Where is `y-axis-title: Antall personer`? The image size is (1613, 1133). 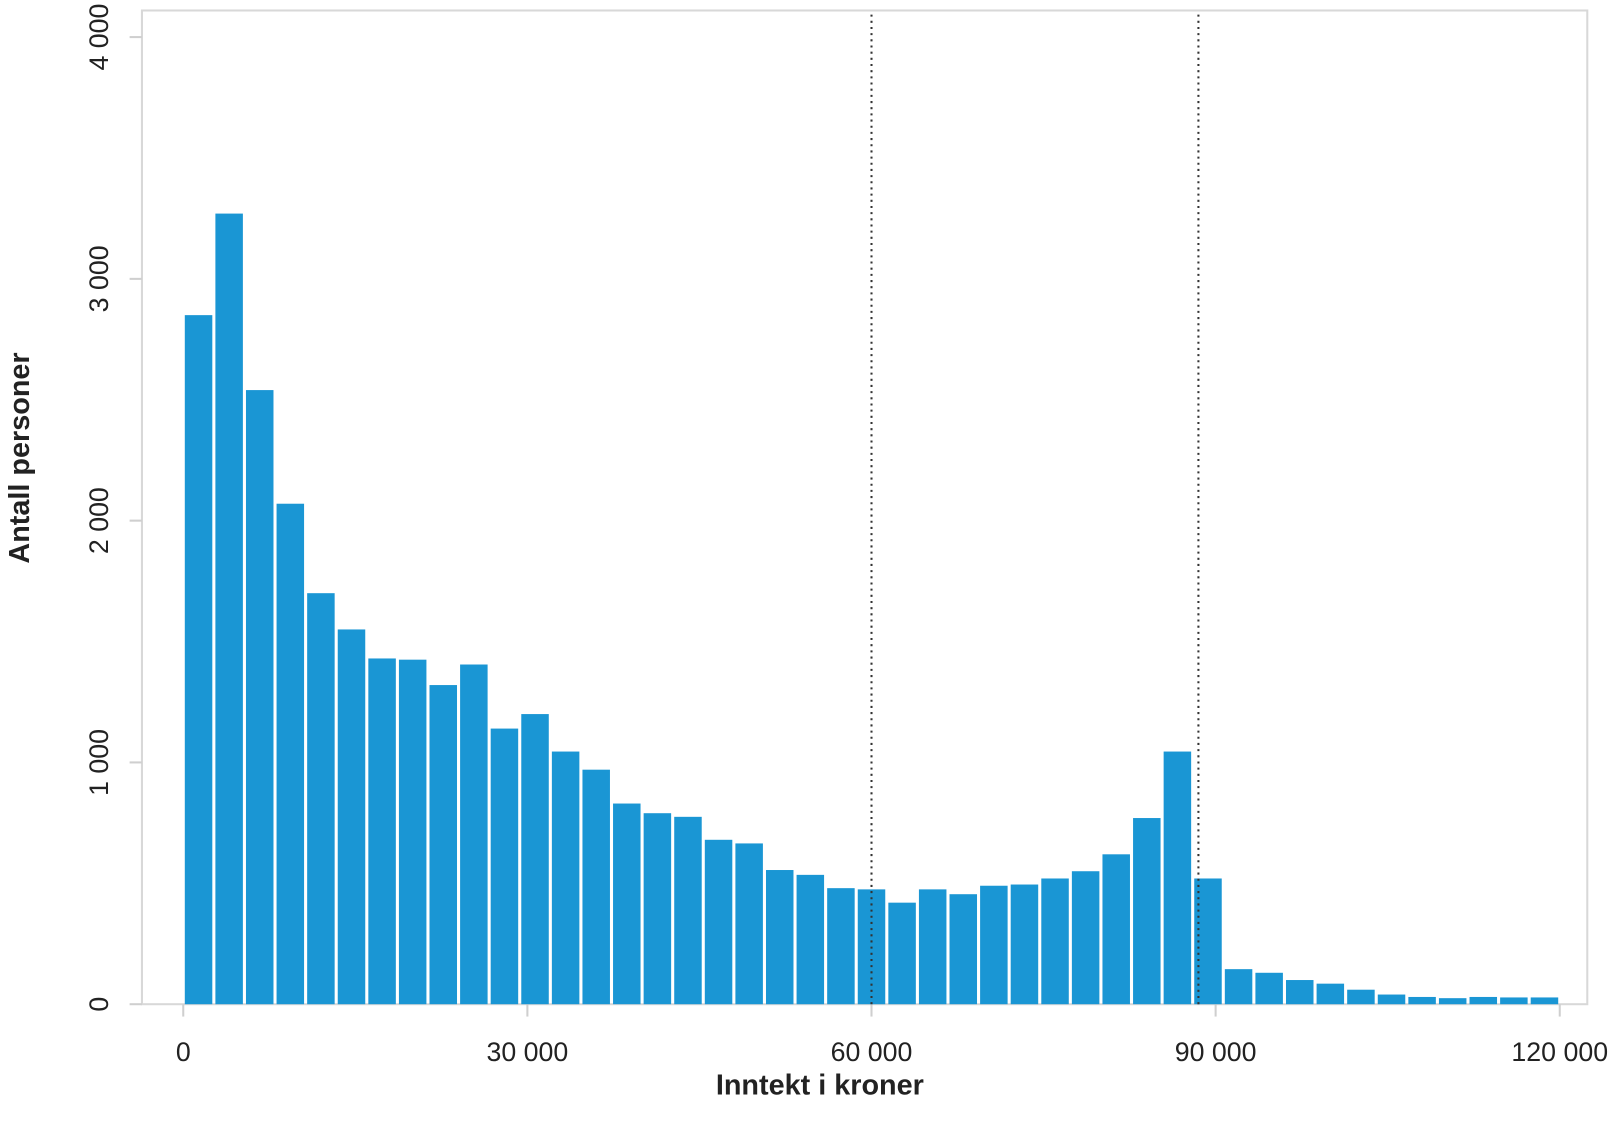 y-axis-title: Antall personer is located at coordinates (20, 457).